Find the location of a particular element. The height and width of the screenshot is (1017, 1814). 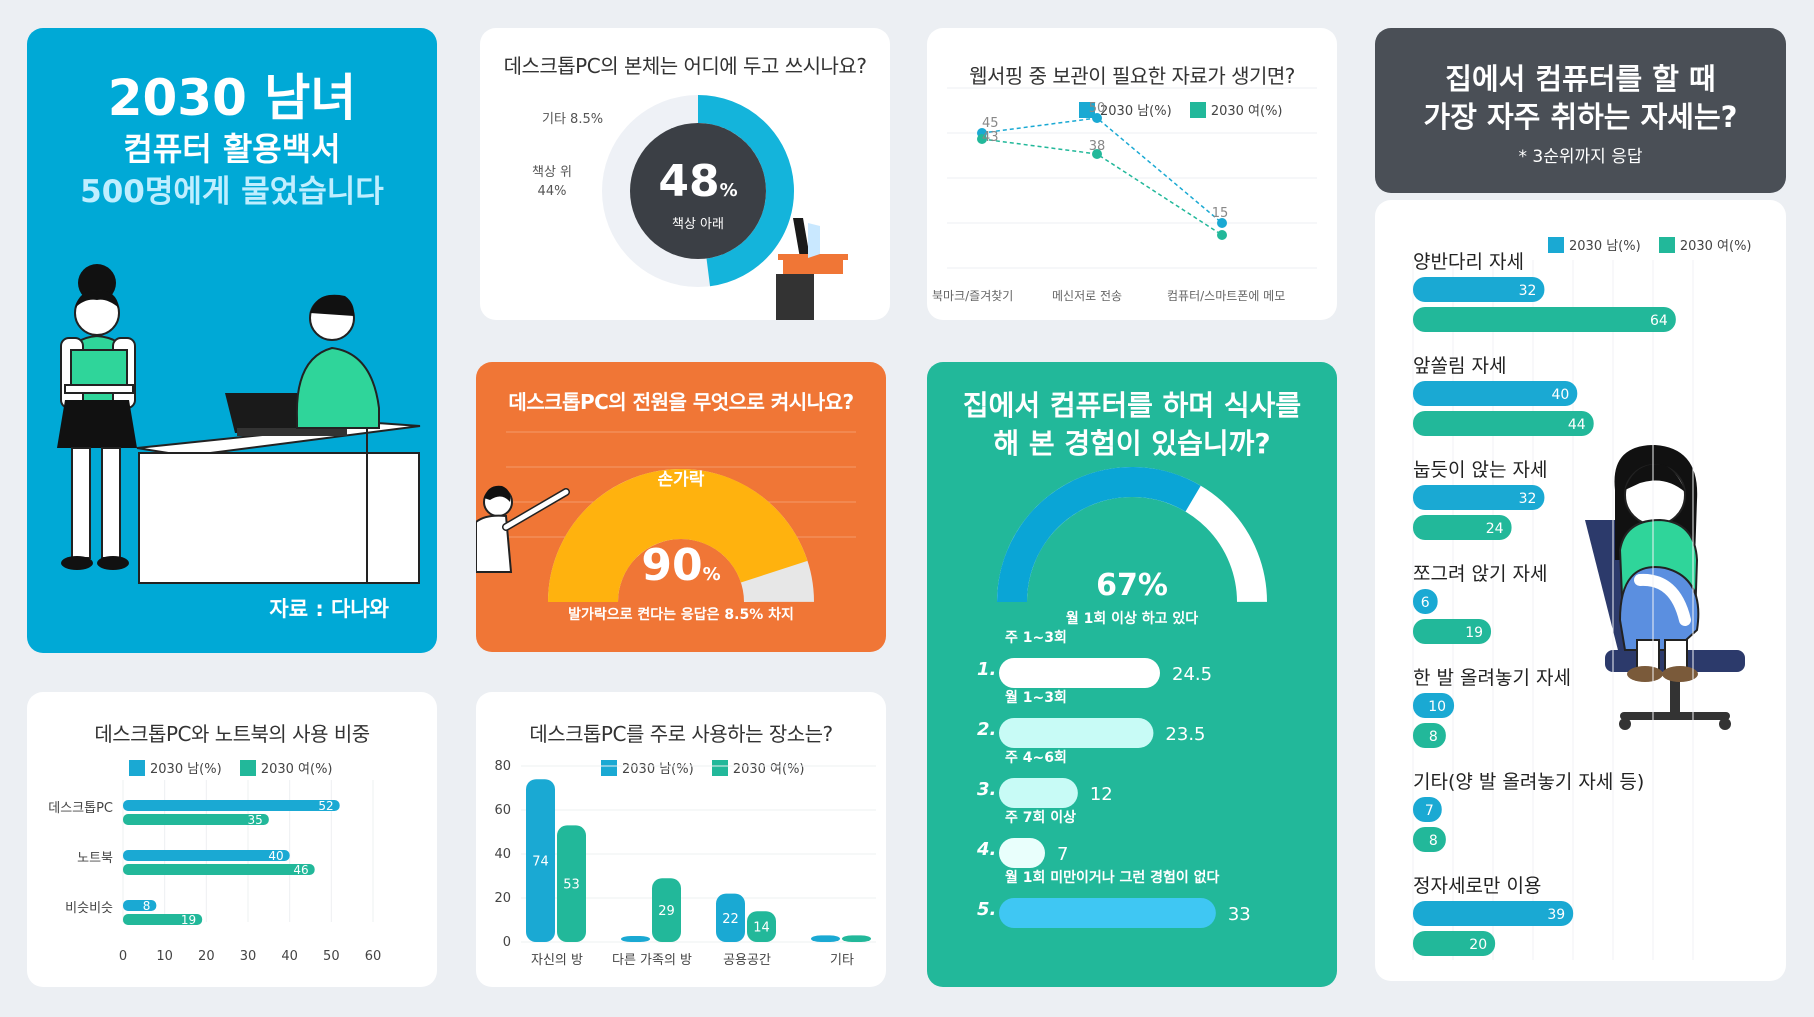

bookmark-legend: 2030 남(%) 2030 여(%) is located at coordinates (1188, 109).